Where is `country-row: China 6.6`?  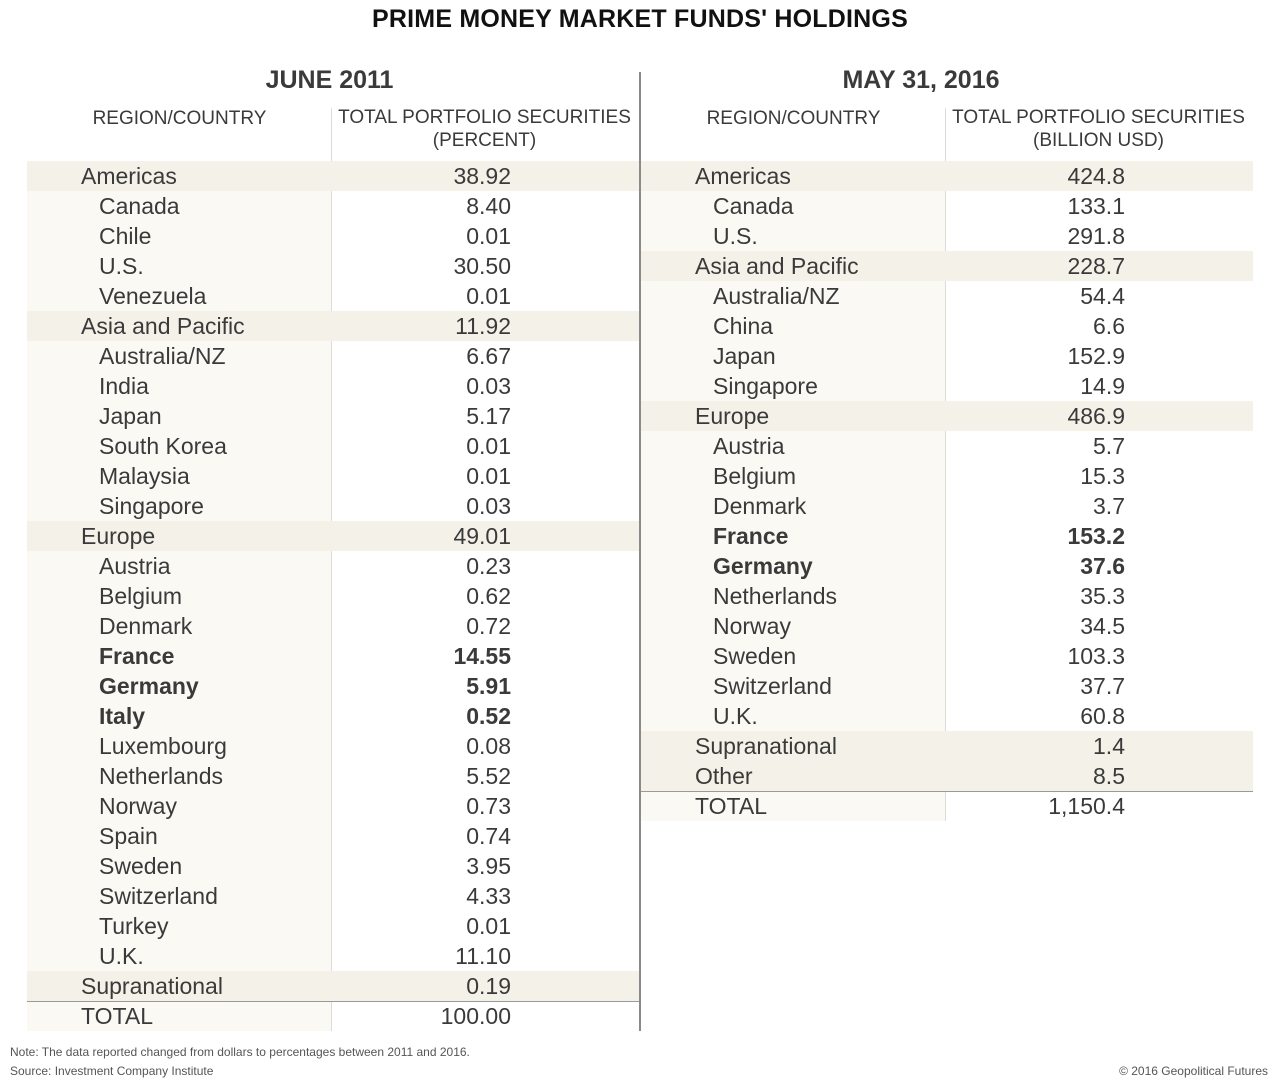 country-row: China 6.6 is located at coordinates (947, 326).